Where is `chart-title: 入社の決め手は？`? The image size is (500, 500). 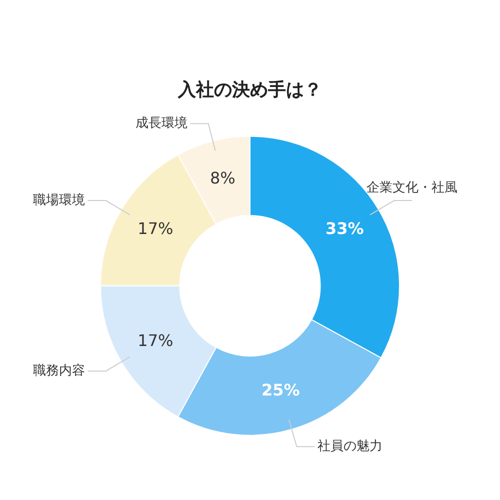
chart-title: 入社の決め手は？ is located at coordinates (249, 89).